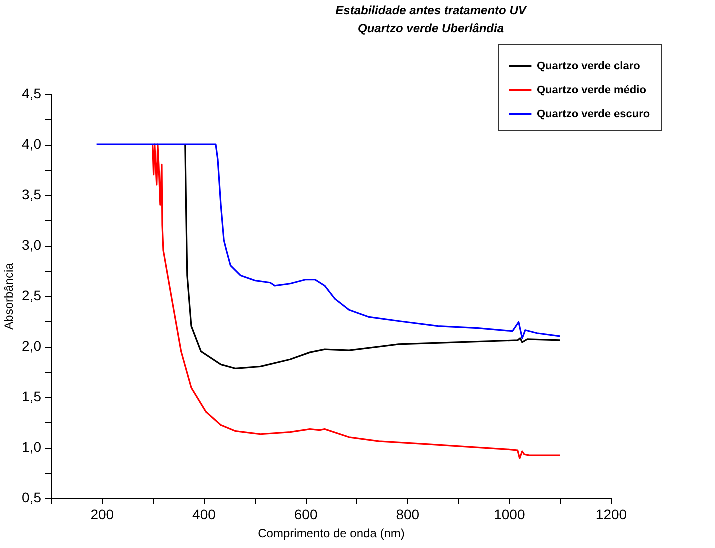  I want to click on x-tick-label: 200, so click(102, 514).